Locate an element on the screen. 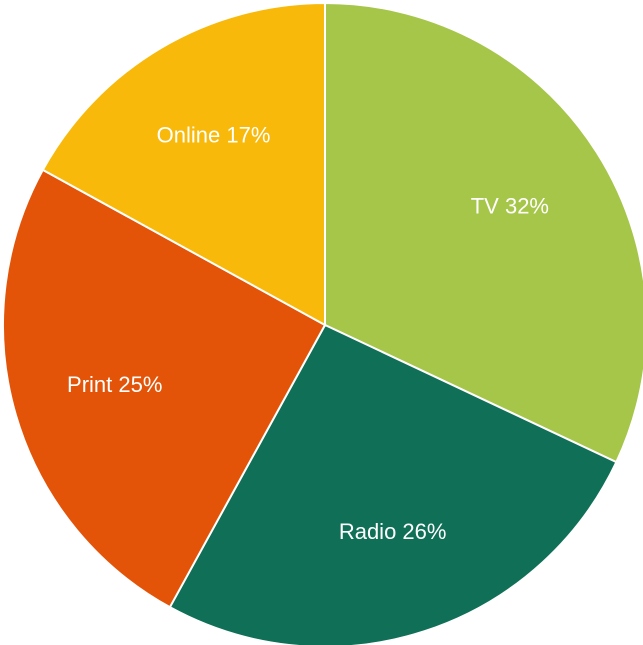 The height and width of the screenshot is (645, 643). slice-label-print: Print 25% is located at coordinates (114, 384).